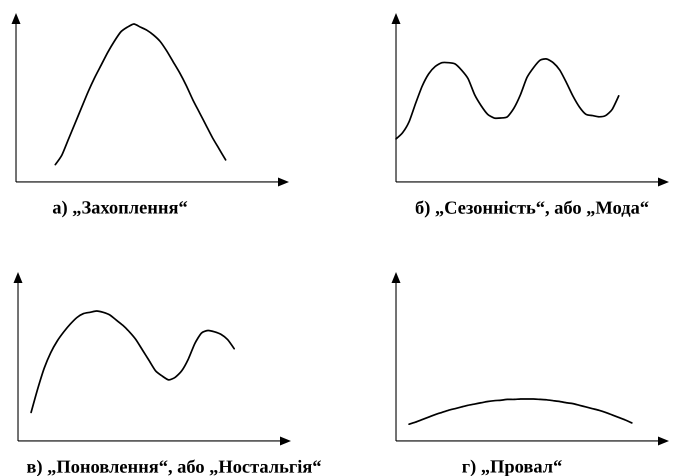 The width and height of the screenshot is (677, 476). Describe the element at coordinates (532, 209) in the screenshot. I see `text: б) „Сезонність“, або „Мода“` at that location.